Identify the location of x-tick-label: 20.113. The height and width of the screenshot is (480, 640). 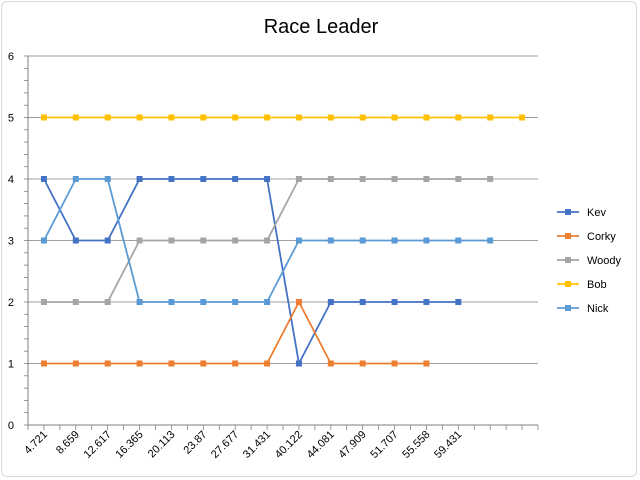
(162, 445).